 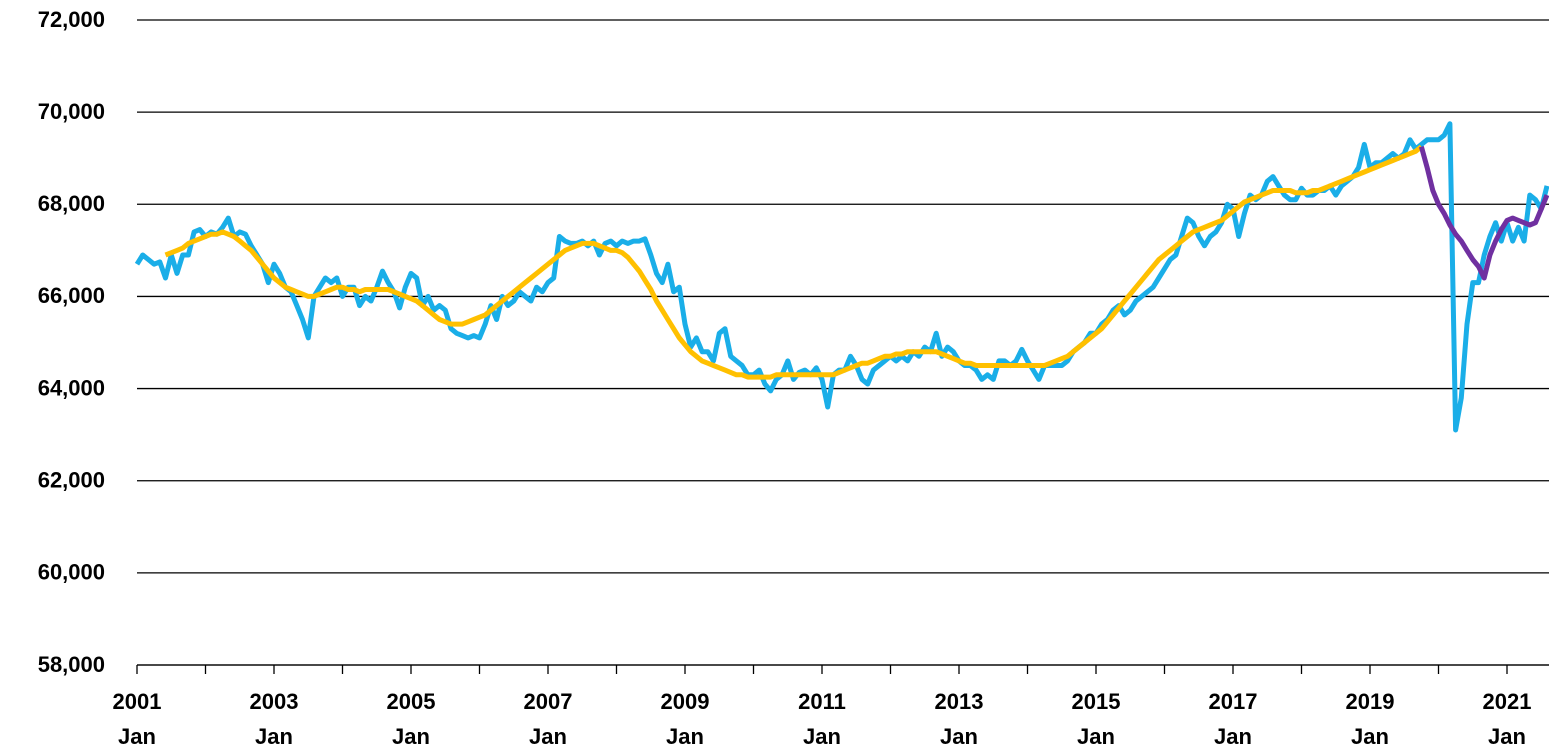 I want to click on x-tick-label: 2013 Jan, so click(x=959, y=719).